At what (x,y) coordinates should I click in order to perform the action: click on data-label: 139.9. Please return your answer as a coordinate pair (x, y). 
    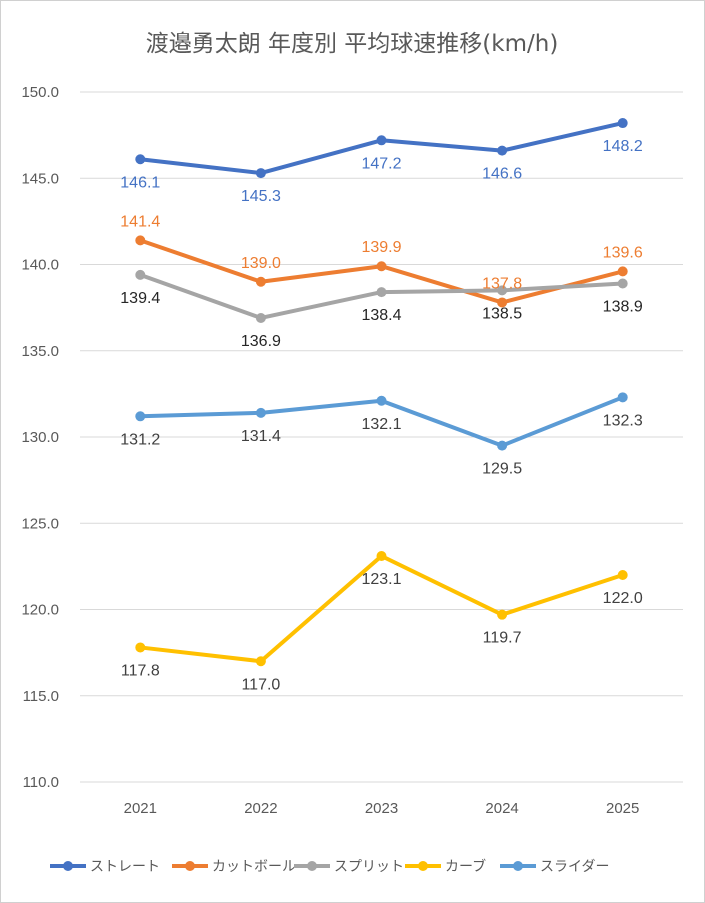
    Looking at the image, I should click on (381, 247).